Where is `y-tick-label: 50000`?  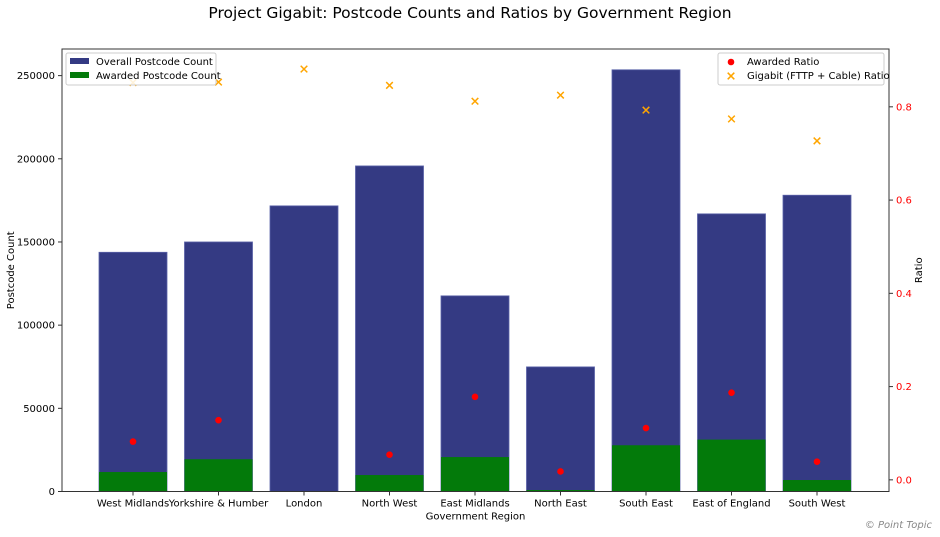 y-tick-label: 50000 is located at coordinates (39, 409).